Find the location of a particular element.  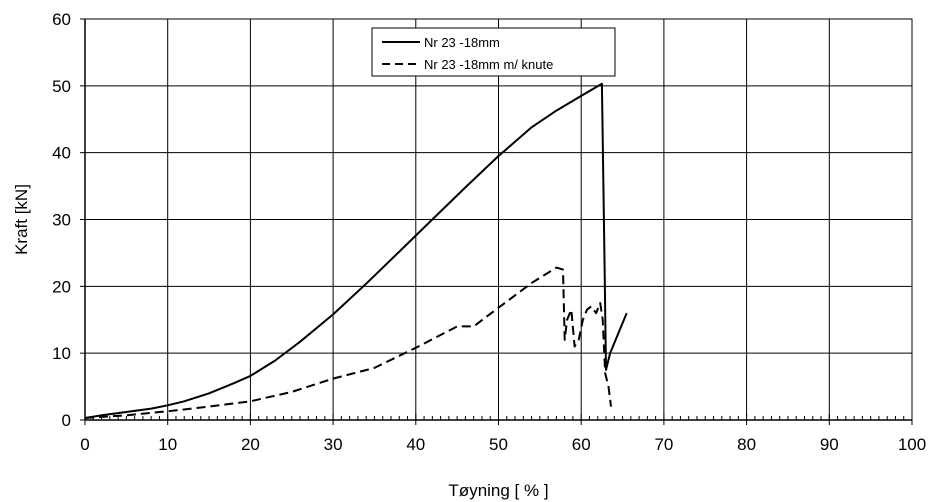

x-tick-label: 50 is located at coordinates (498, 444).